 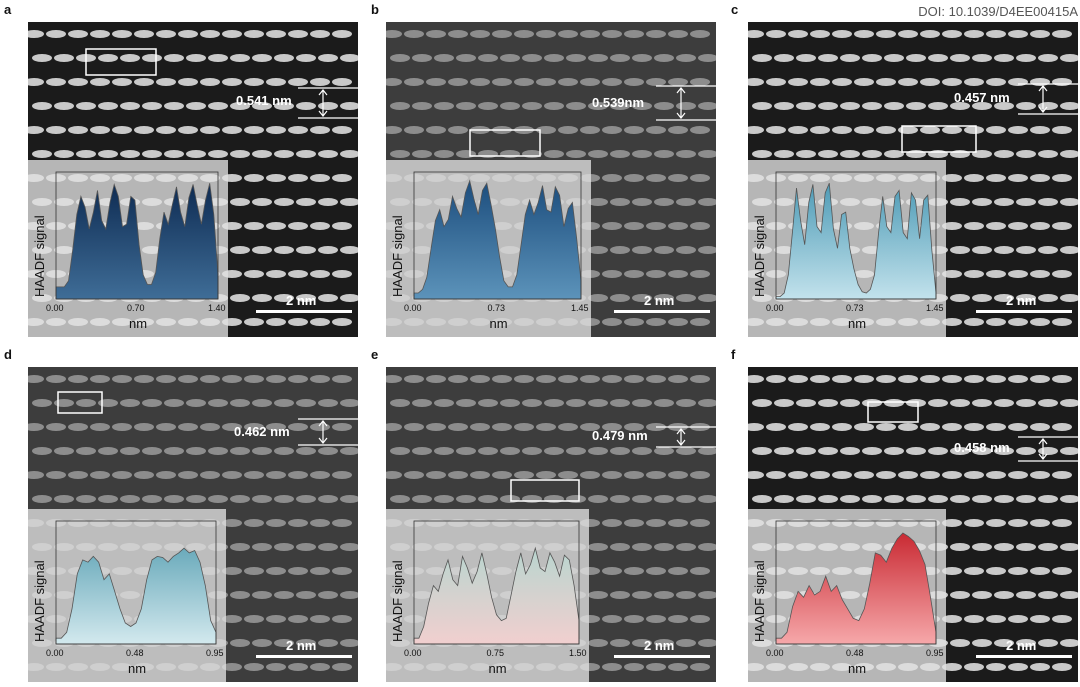 What do you see at coordinates (264, 100) in the screenshot?
I see `lattice-spacing-label: 0.541 nm` at bounding box center [264, 100].